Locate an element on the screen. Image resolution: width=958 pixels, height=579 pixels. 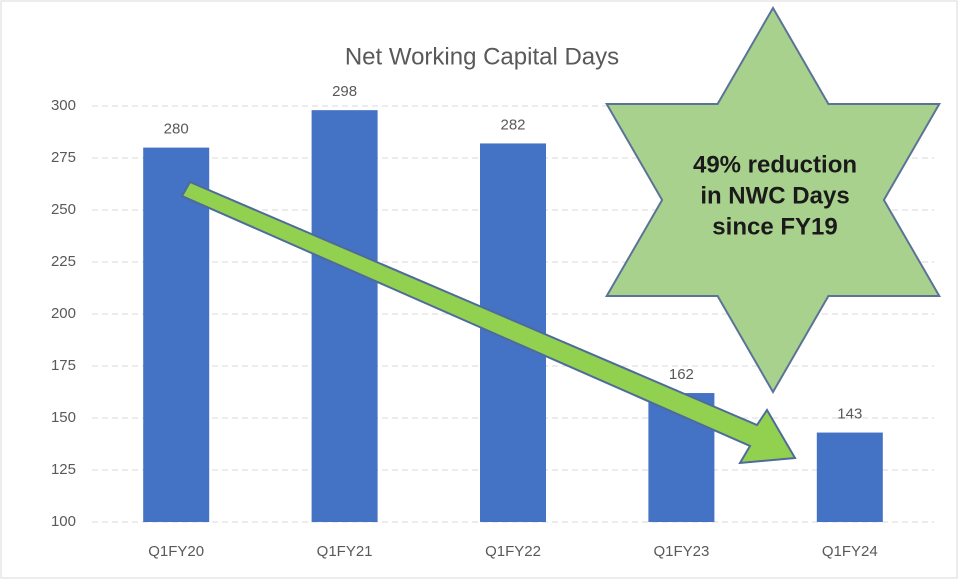
x-tick-label: Q1FY22 is located at coordinates (513, 551).